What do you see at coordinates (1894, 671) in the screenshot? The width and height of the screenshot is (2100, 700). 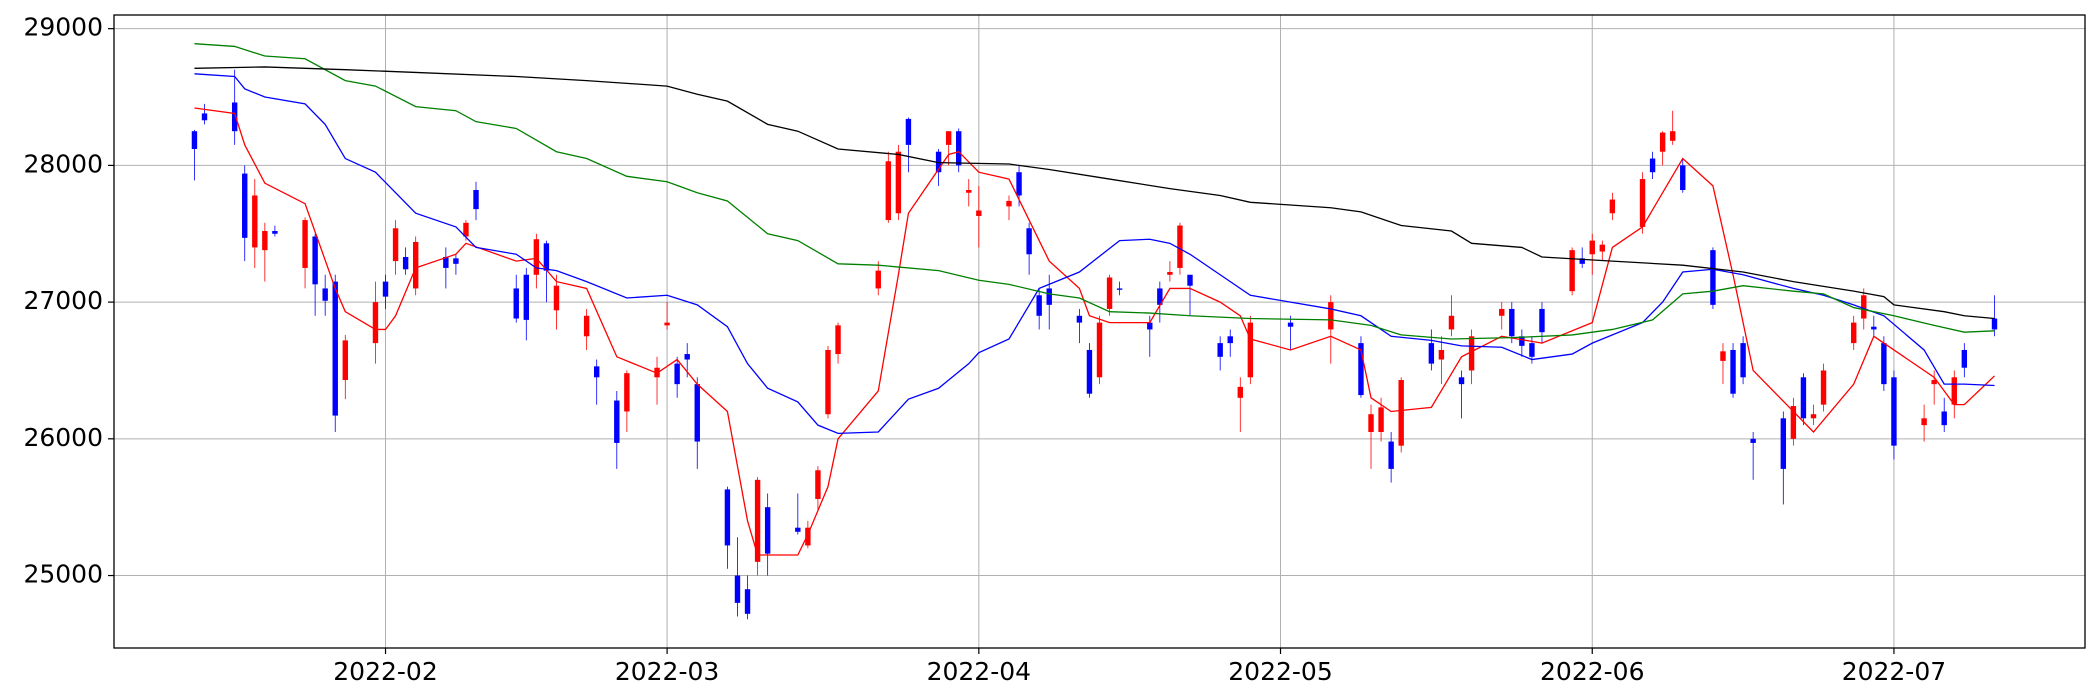 I see `x-tick-label: 2022-07` at bounding box center [1894, 671].